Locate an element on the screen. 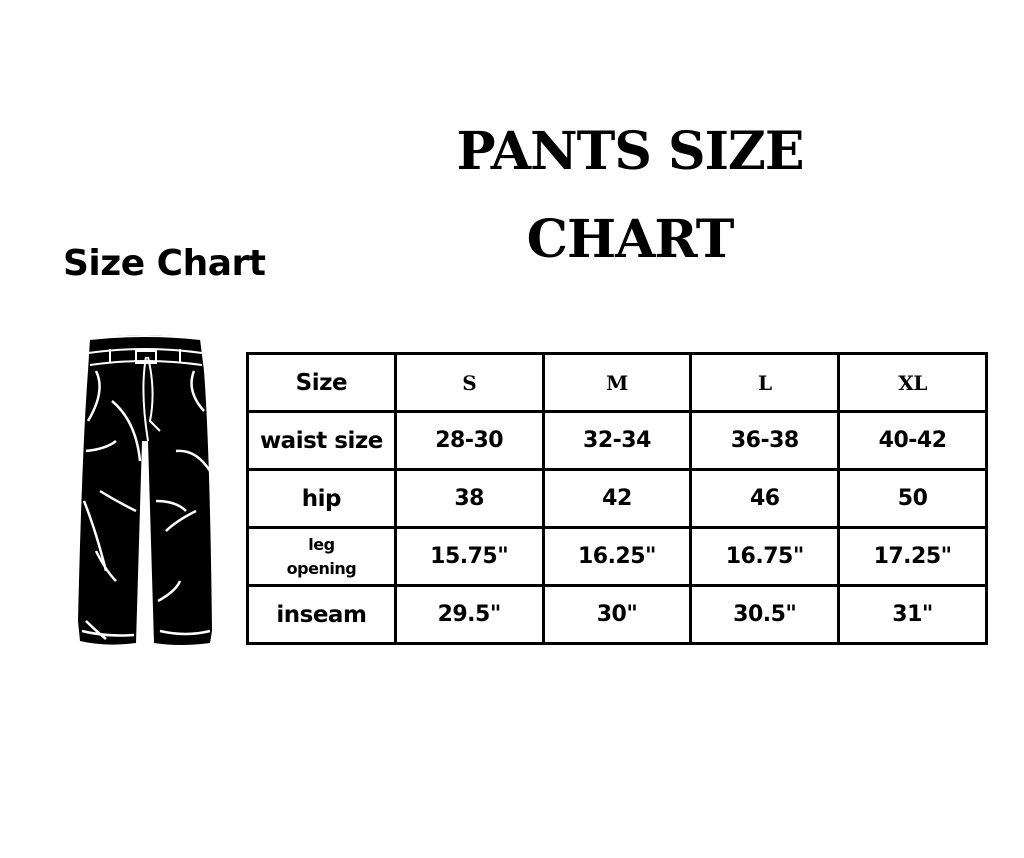 The width and height of the screenshot is (1024, 858). table-row: hip 38 42 46 50 is located at coordinates (617, 498).